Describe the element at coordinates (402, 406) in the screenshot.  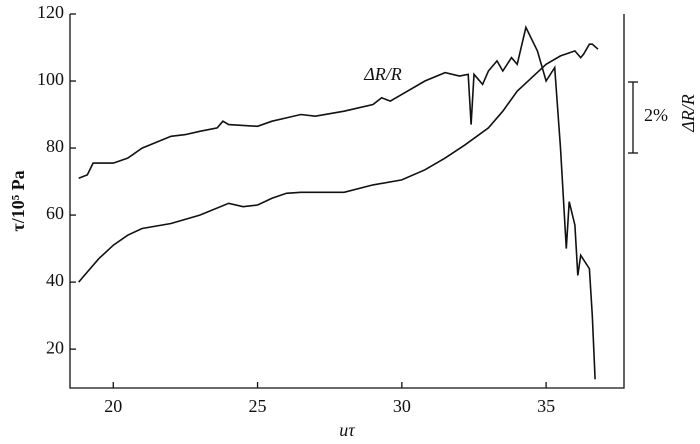
I see `x-tick-label: 30` at that location.